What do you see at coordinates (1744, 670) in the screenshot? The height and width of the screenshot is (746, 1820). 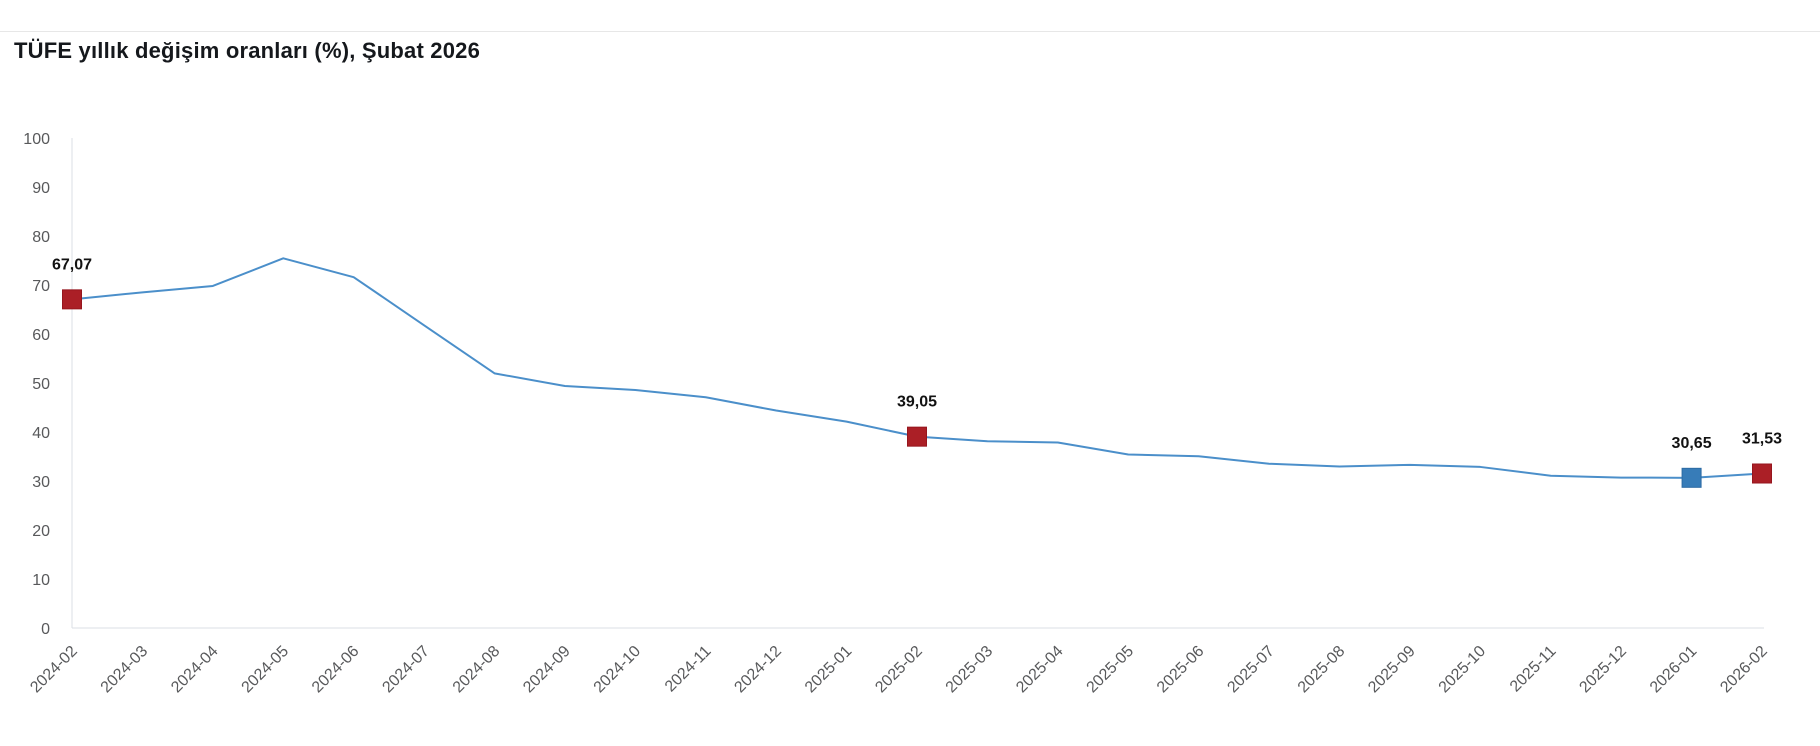 I see `x-axis-tick-label: 2026-02` at bounding box center [1744, 670].